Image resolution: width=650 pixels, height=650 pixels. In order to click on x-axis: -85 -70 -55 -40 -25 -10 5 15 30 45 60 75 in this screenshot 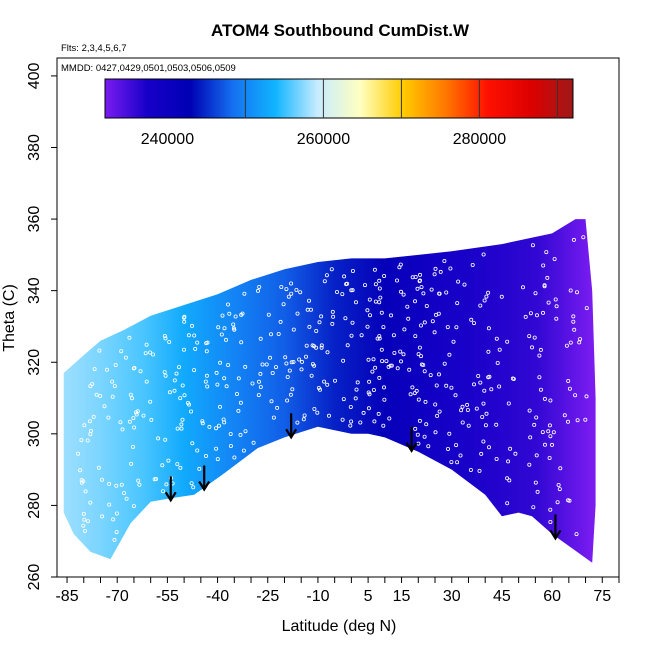, I will do `click(337, 591)`.